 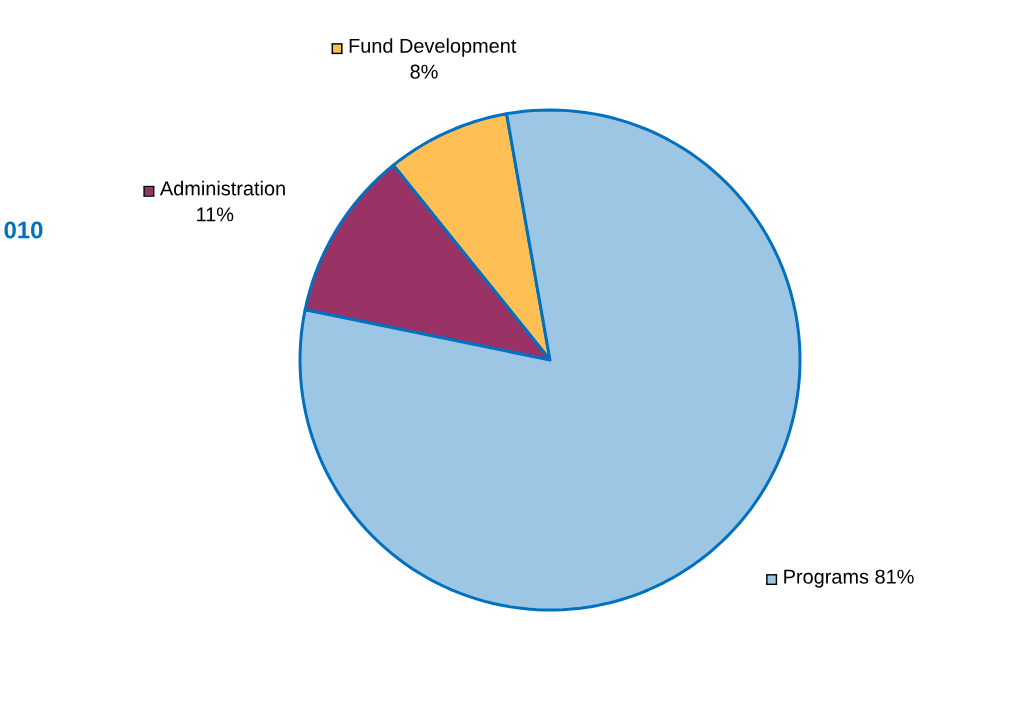 What do you see at coordinates (894, 576) in the screenshot?
I see `data-label: 81%` at bounding box center [894, 576].